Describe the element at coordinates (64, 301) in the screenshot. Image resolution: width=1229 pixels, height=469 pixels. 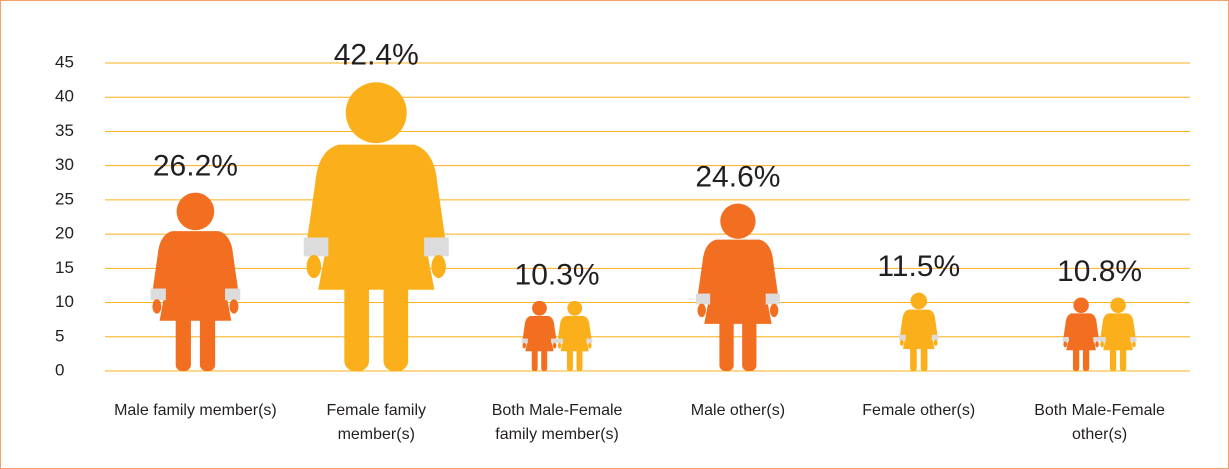
I see `y-tick-label: 10` at that location.